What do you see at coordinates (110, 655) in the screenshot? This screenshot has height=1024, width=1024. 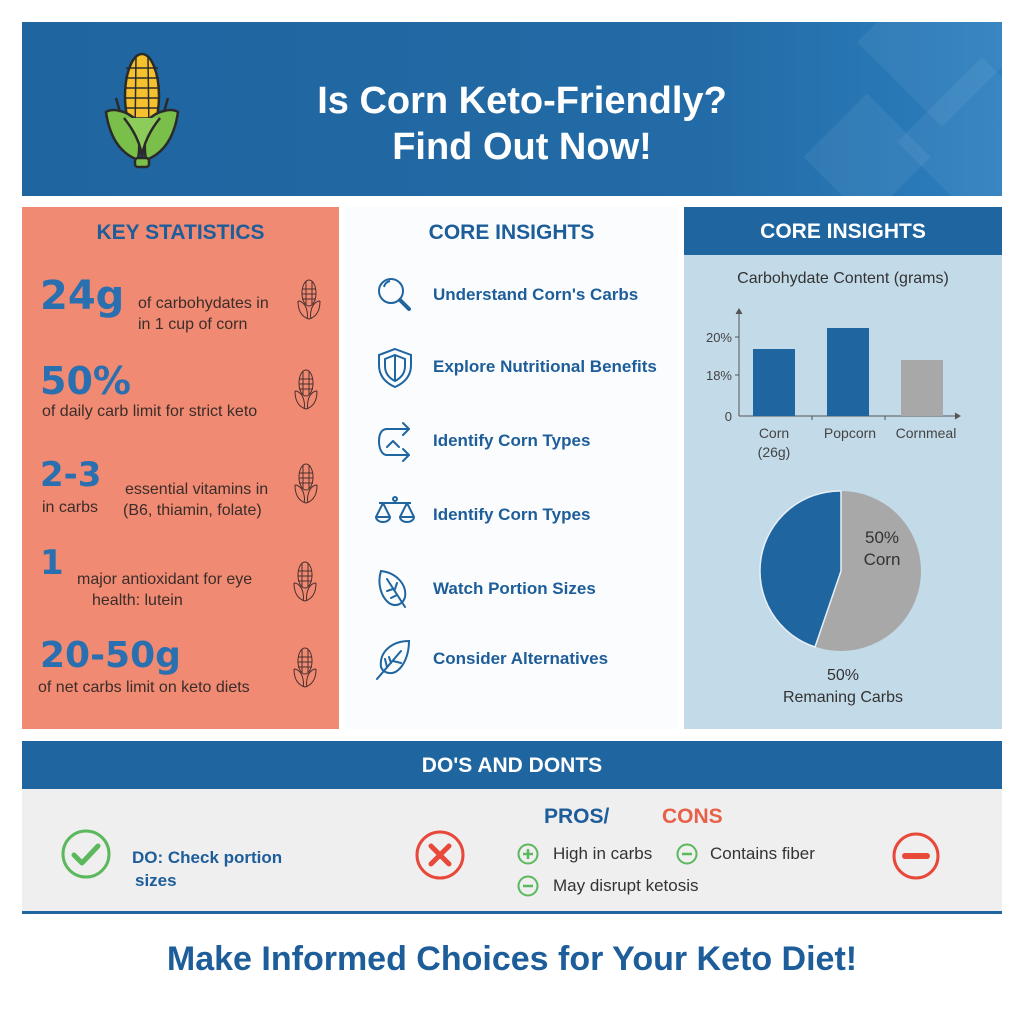 I see `stat-value: 20-50g` at bounding box center [110, 655].